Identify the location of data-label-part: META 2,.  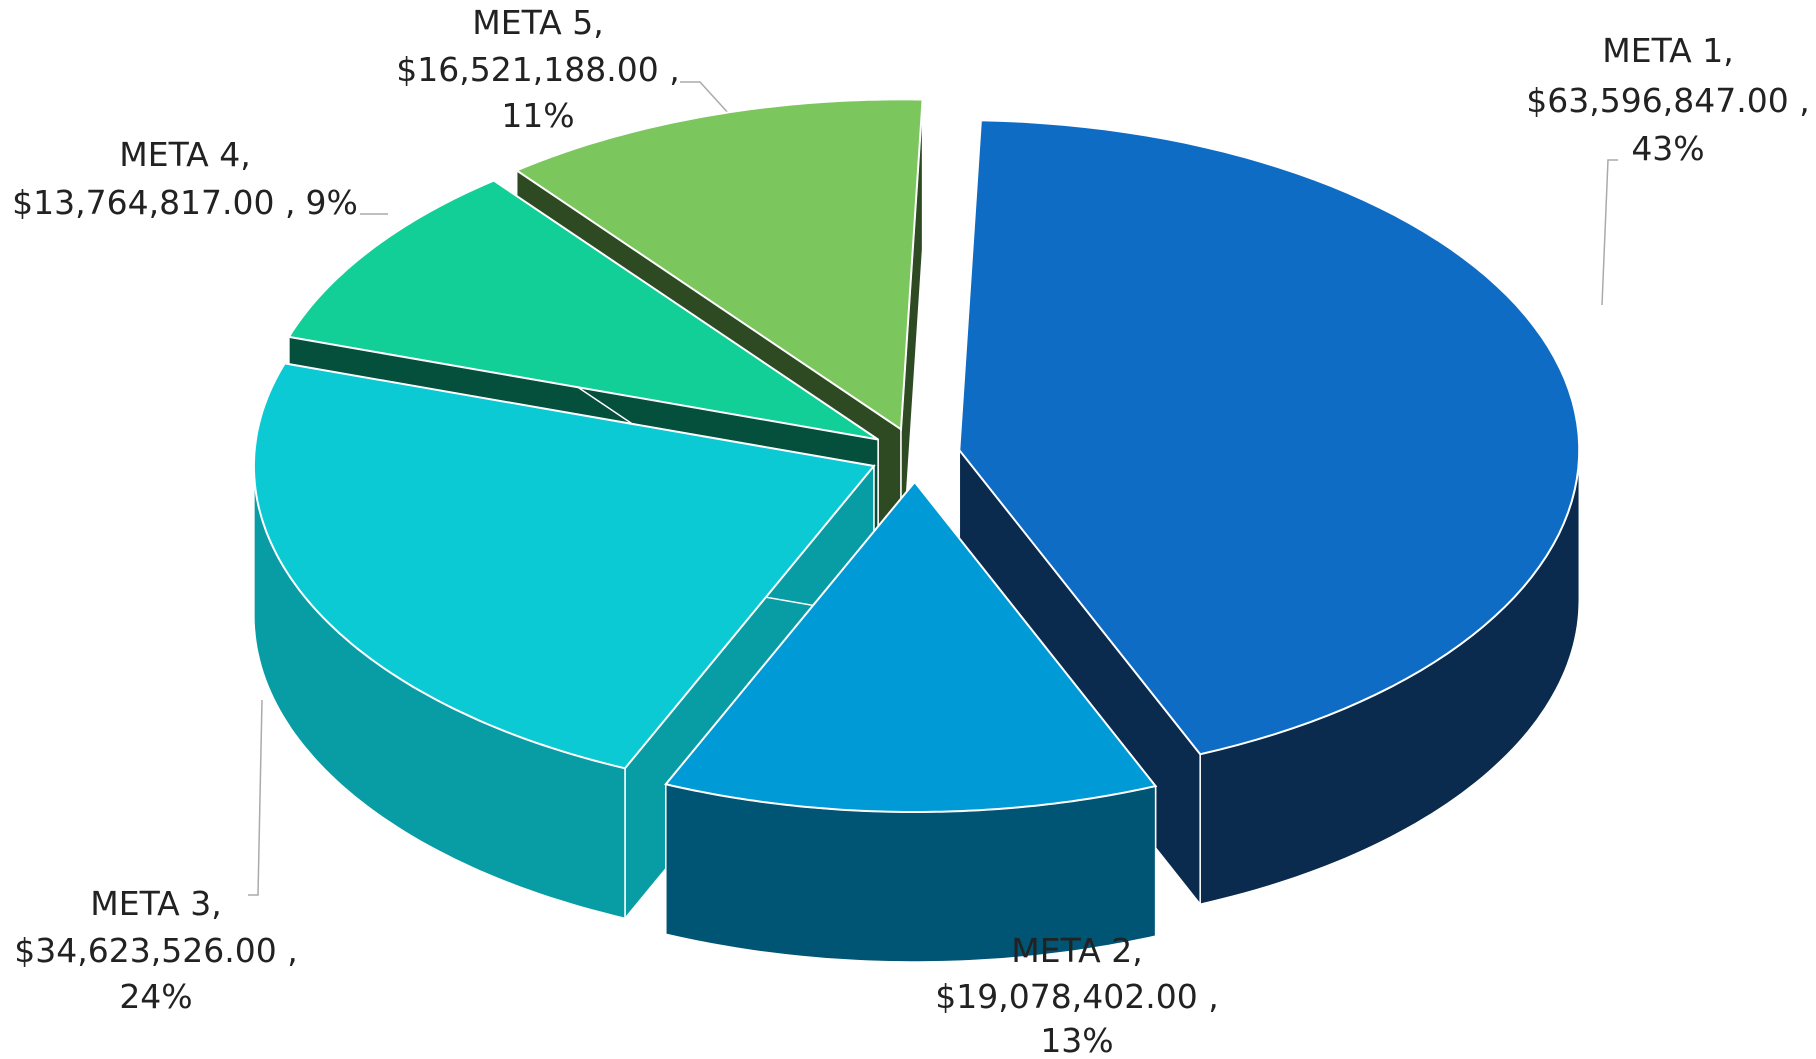
(1076, 950).